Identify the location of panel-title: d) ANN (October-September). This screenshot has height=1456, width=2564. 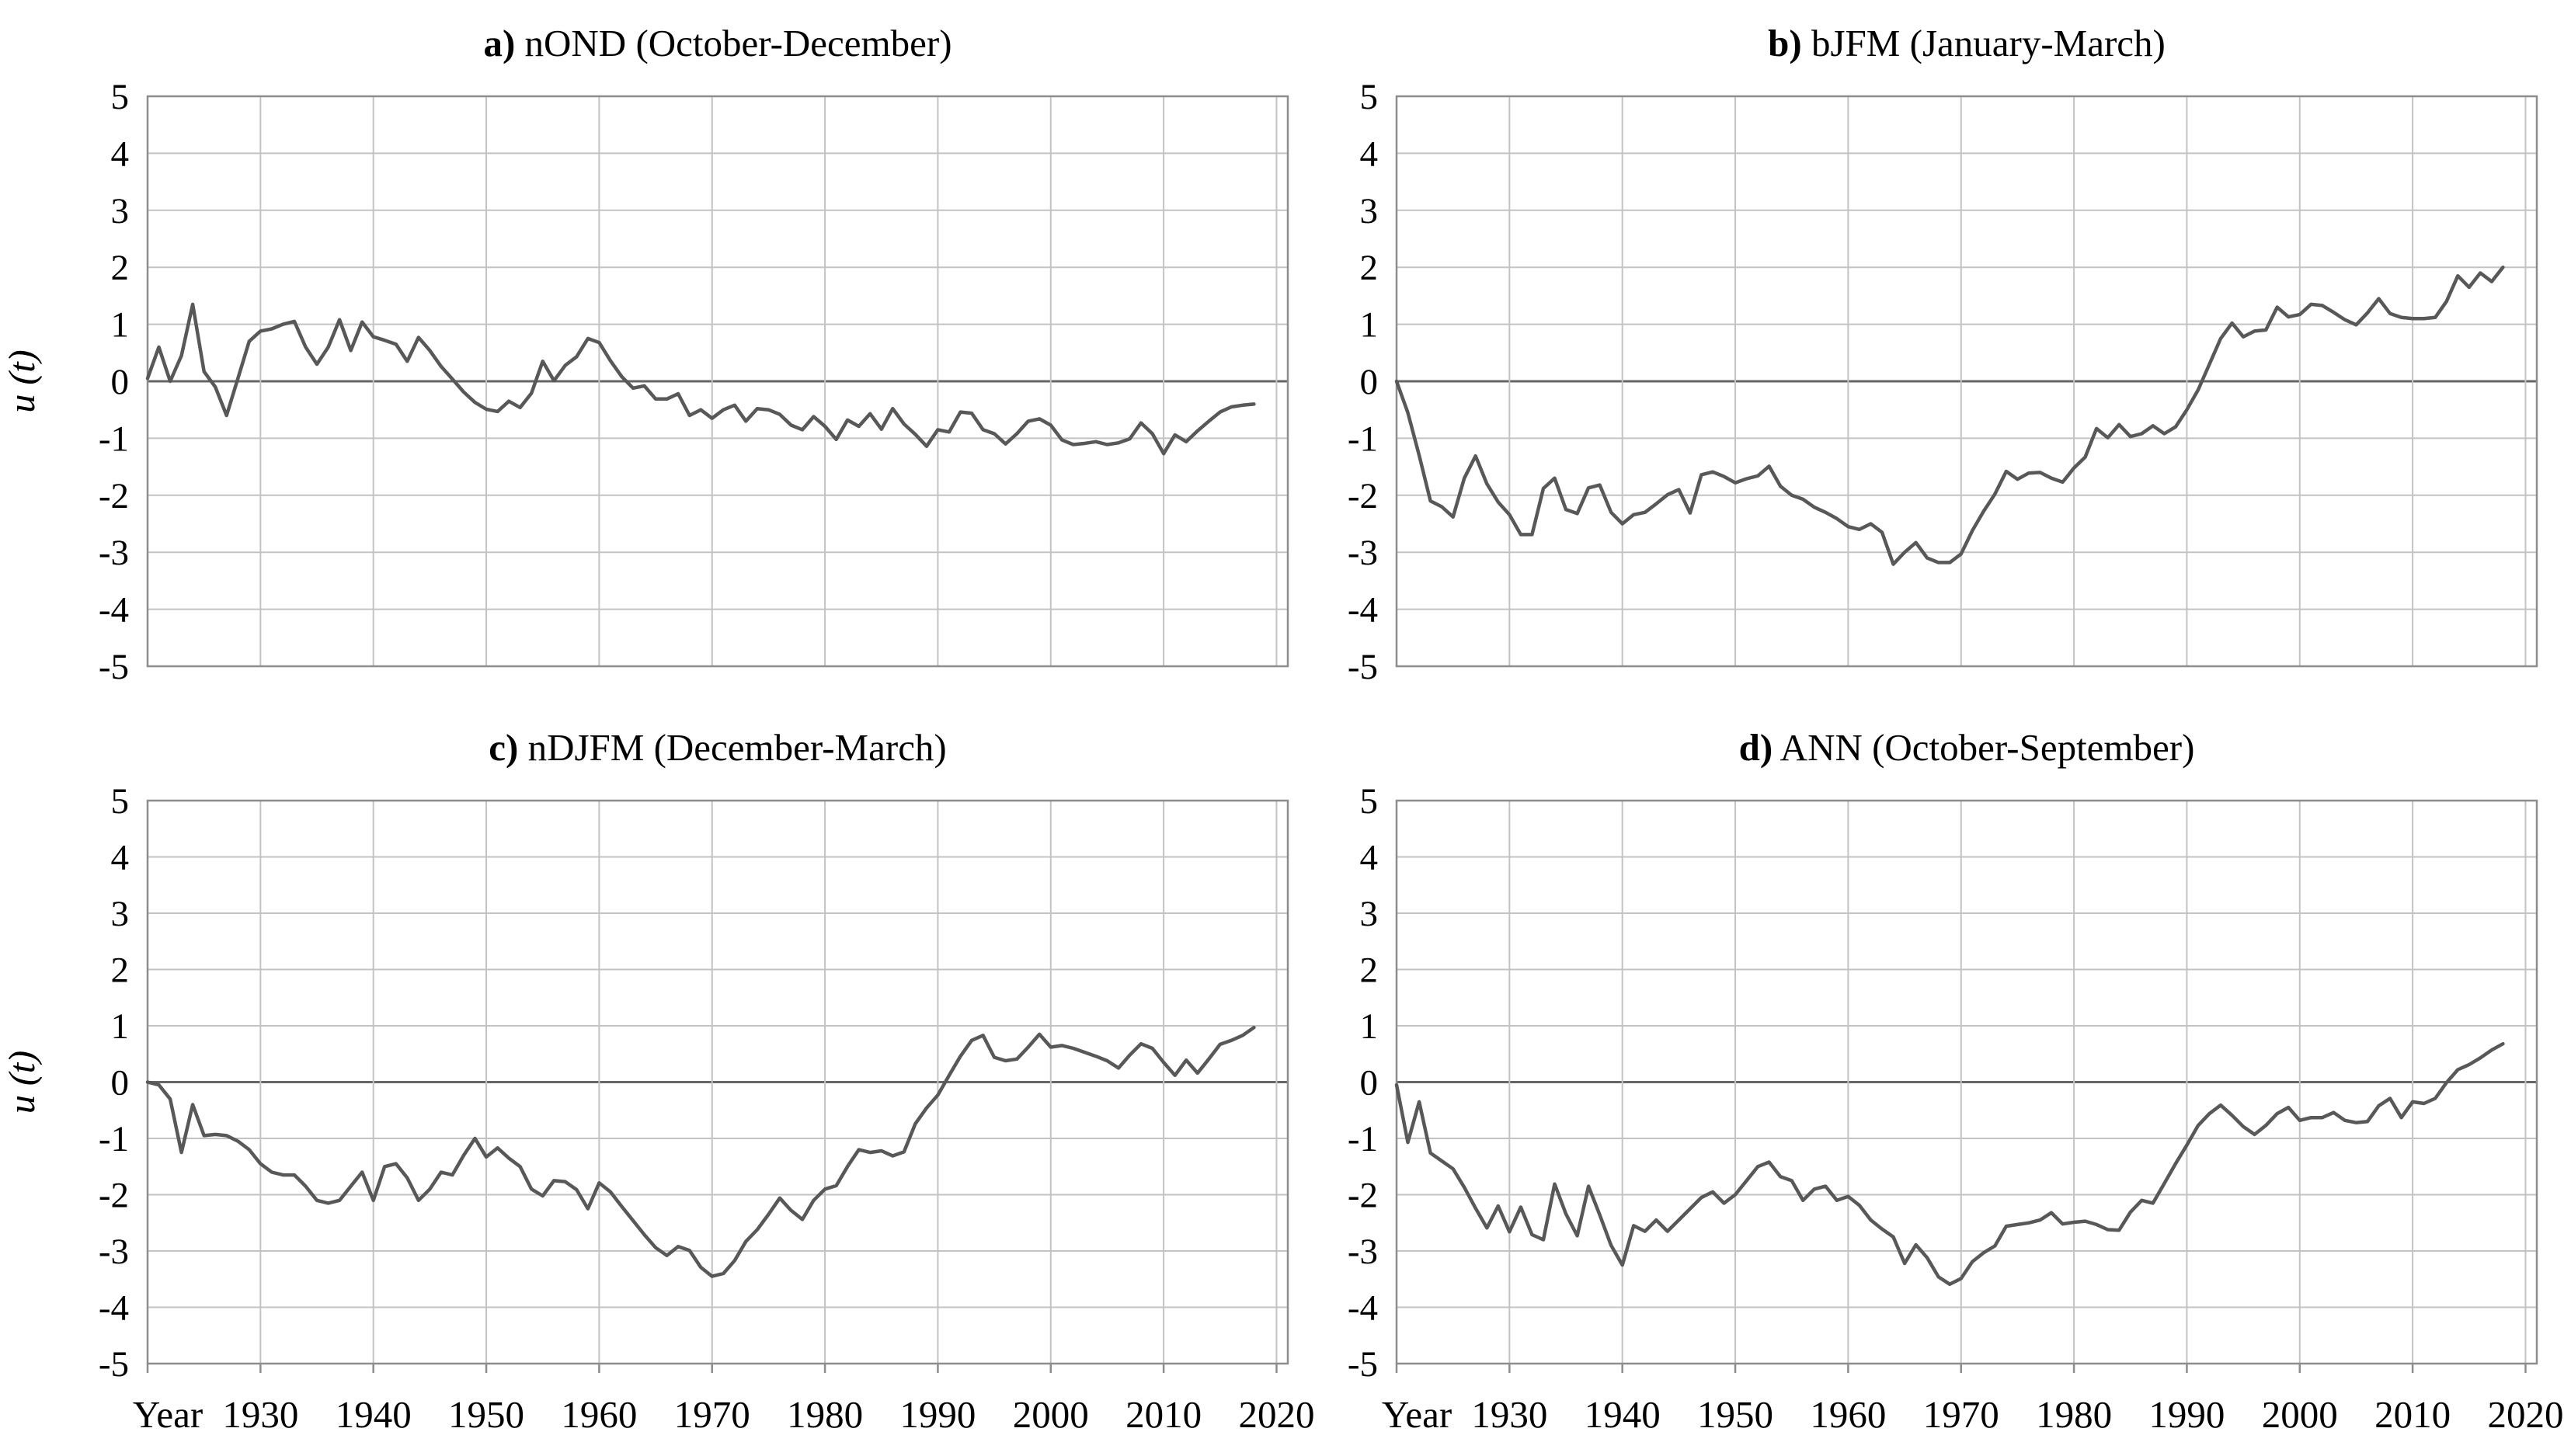
(1967, 747).